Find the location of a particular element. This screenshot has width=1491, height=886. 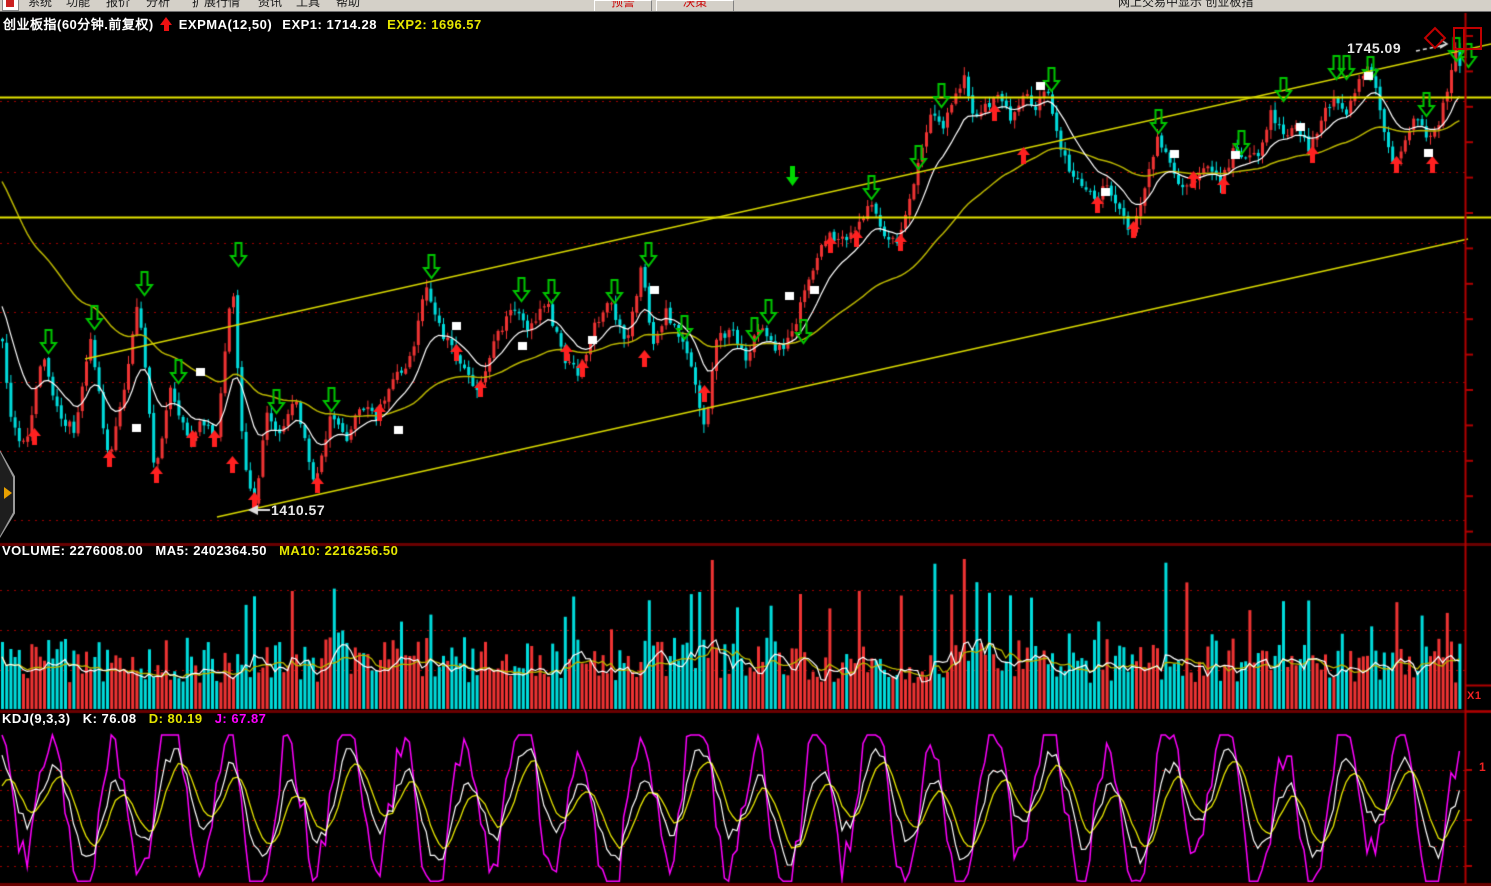

sidebar-expand-handle is located at coordinates (7, 494).